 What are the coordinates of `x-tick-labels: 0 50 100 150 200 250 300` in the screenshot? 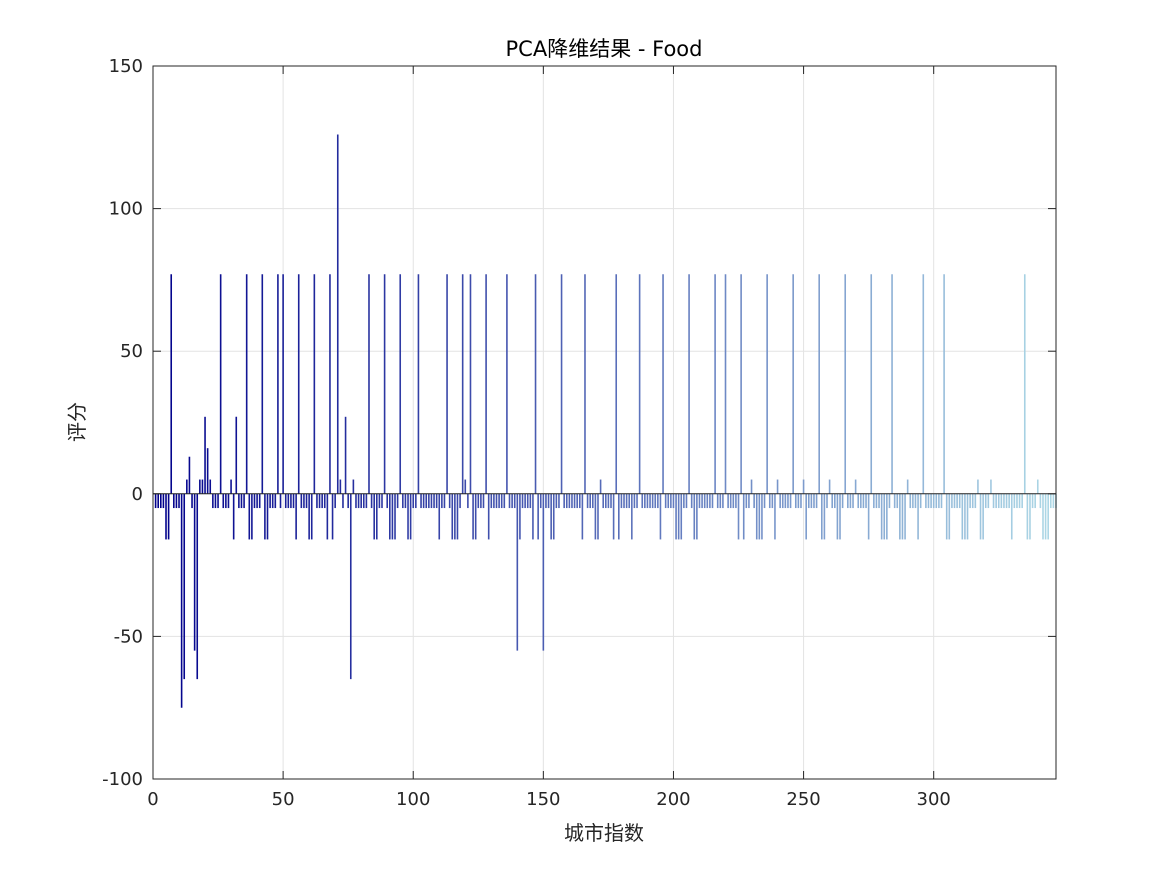 It's located at (549, 799).